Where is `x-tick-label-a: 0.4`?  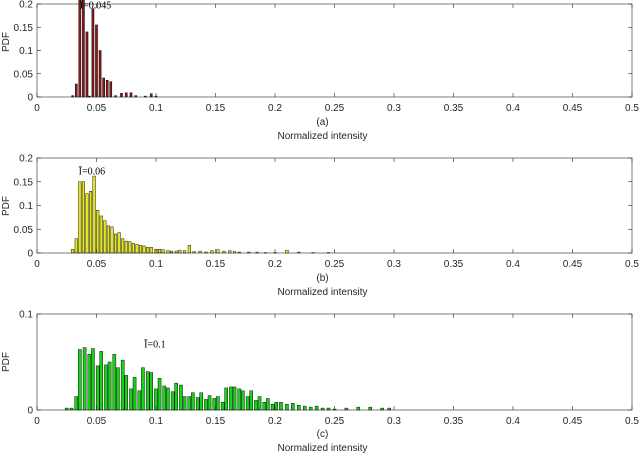
x-tick-label-a: 0.4 is located at coordinates (513, 108).